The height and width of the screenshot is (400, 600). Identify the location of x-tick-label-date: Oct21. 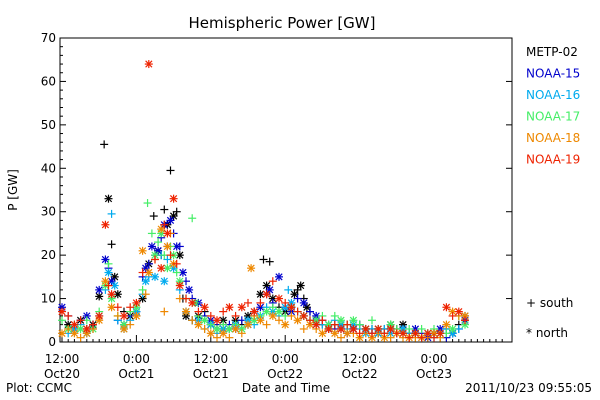
(211, 374).